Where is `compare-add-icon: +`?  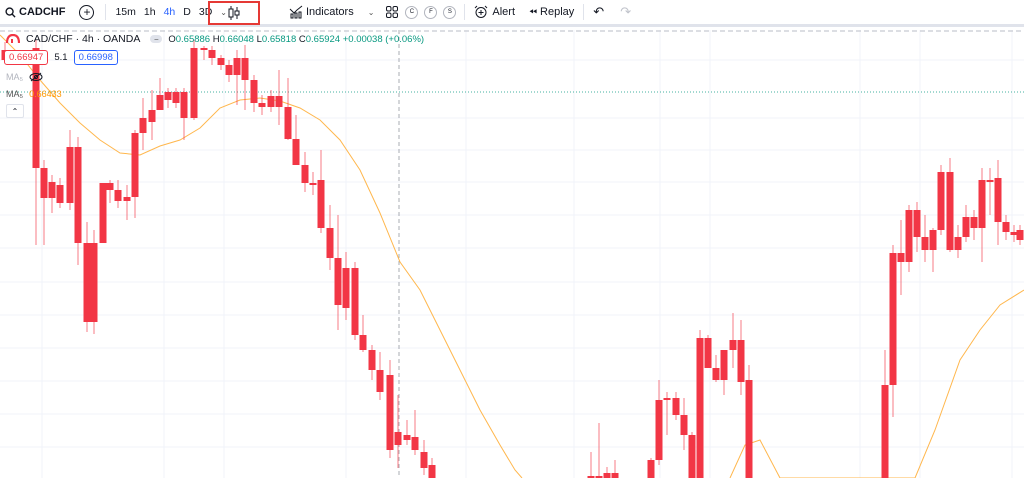
compare-add-icon: + is located at coordinates (87, 12).